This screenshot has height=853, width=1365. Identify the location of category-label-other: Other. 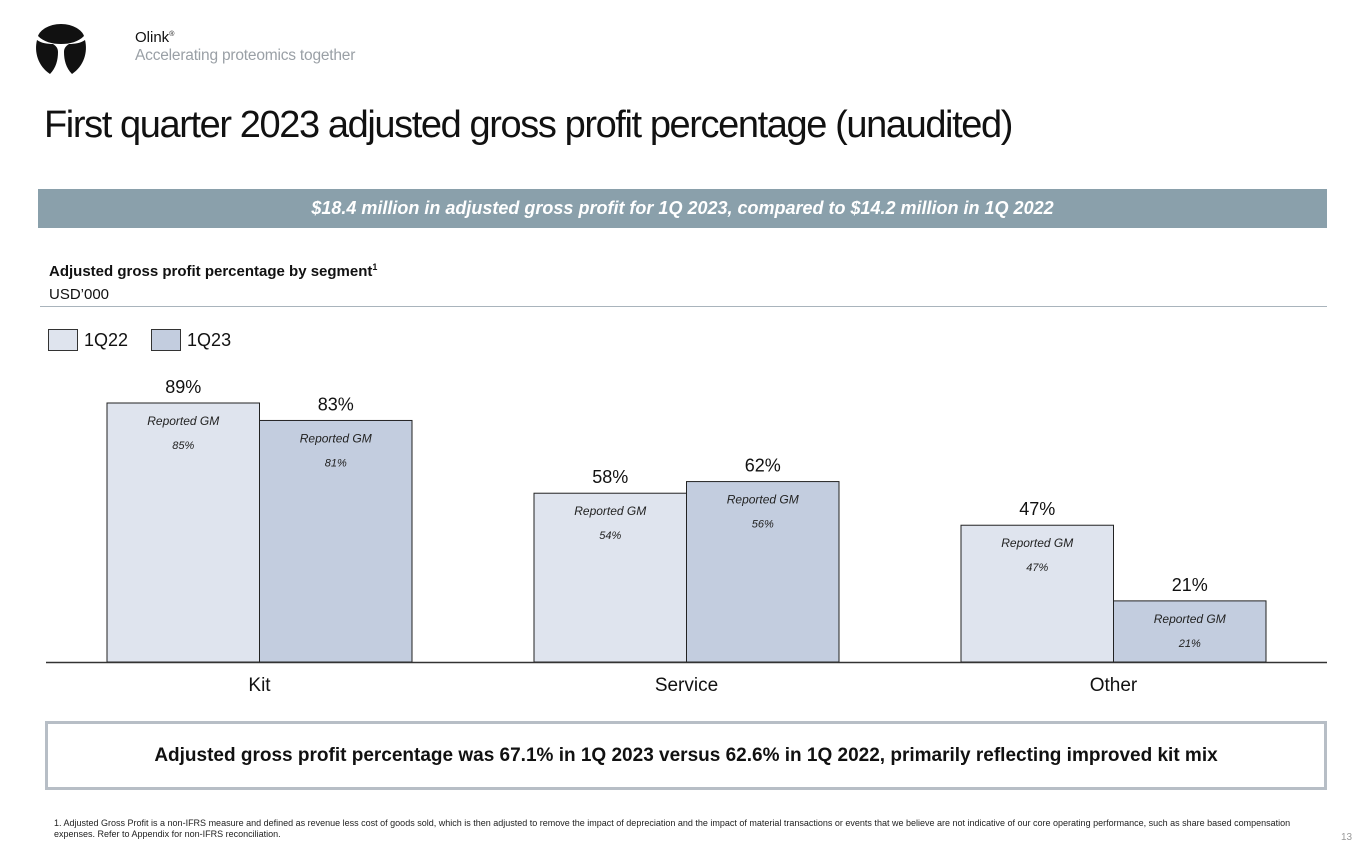
(1114, 685).